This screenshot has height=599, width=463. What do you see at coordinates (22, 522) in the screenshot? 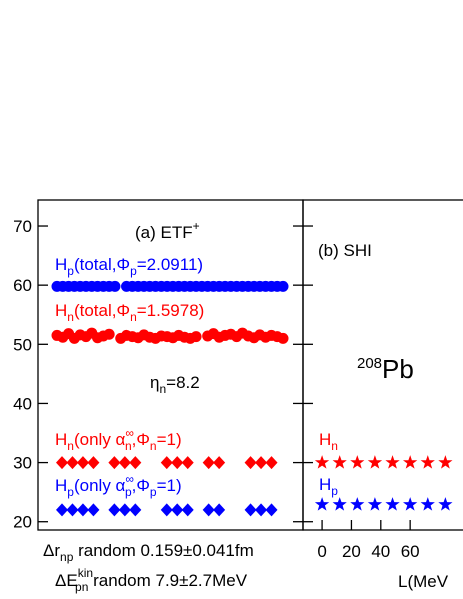
I see `y-tick-label: 20` at bounding box center [22, 522].